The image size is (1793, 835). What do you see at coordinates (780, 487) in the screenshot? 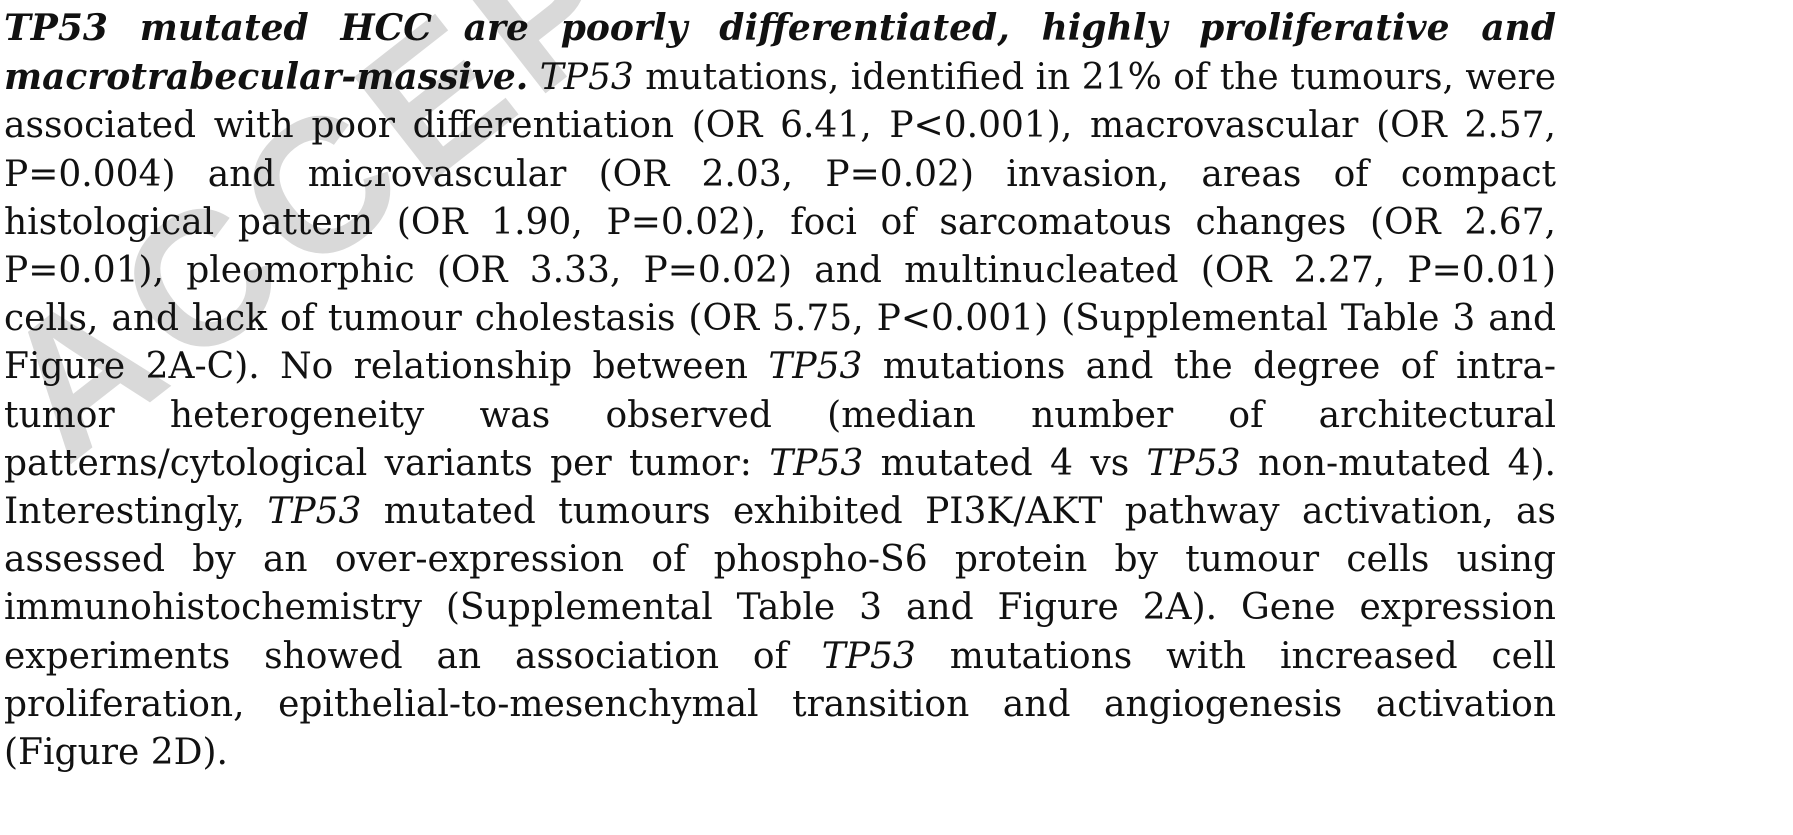
I see `text-segment: non-mutated 4). Interestingly,` at bounding box center [780, 487].